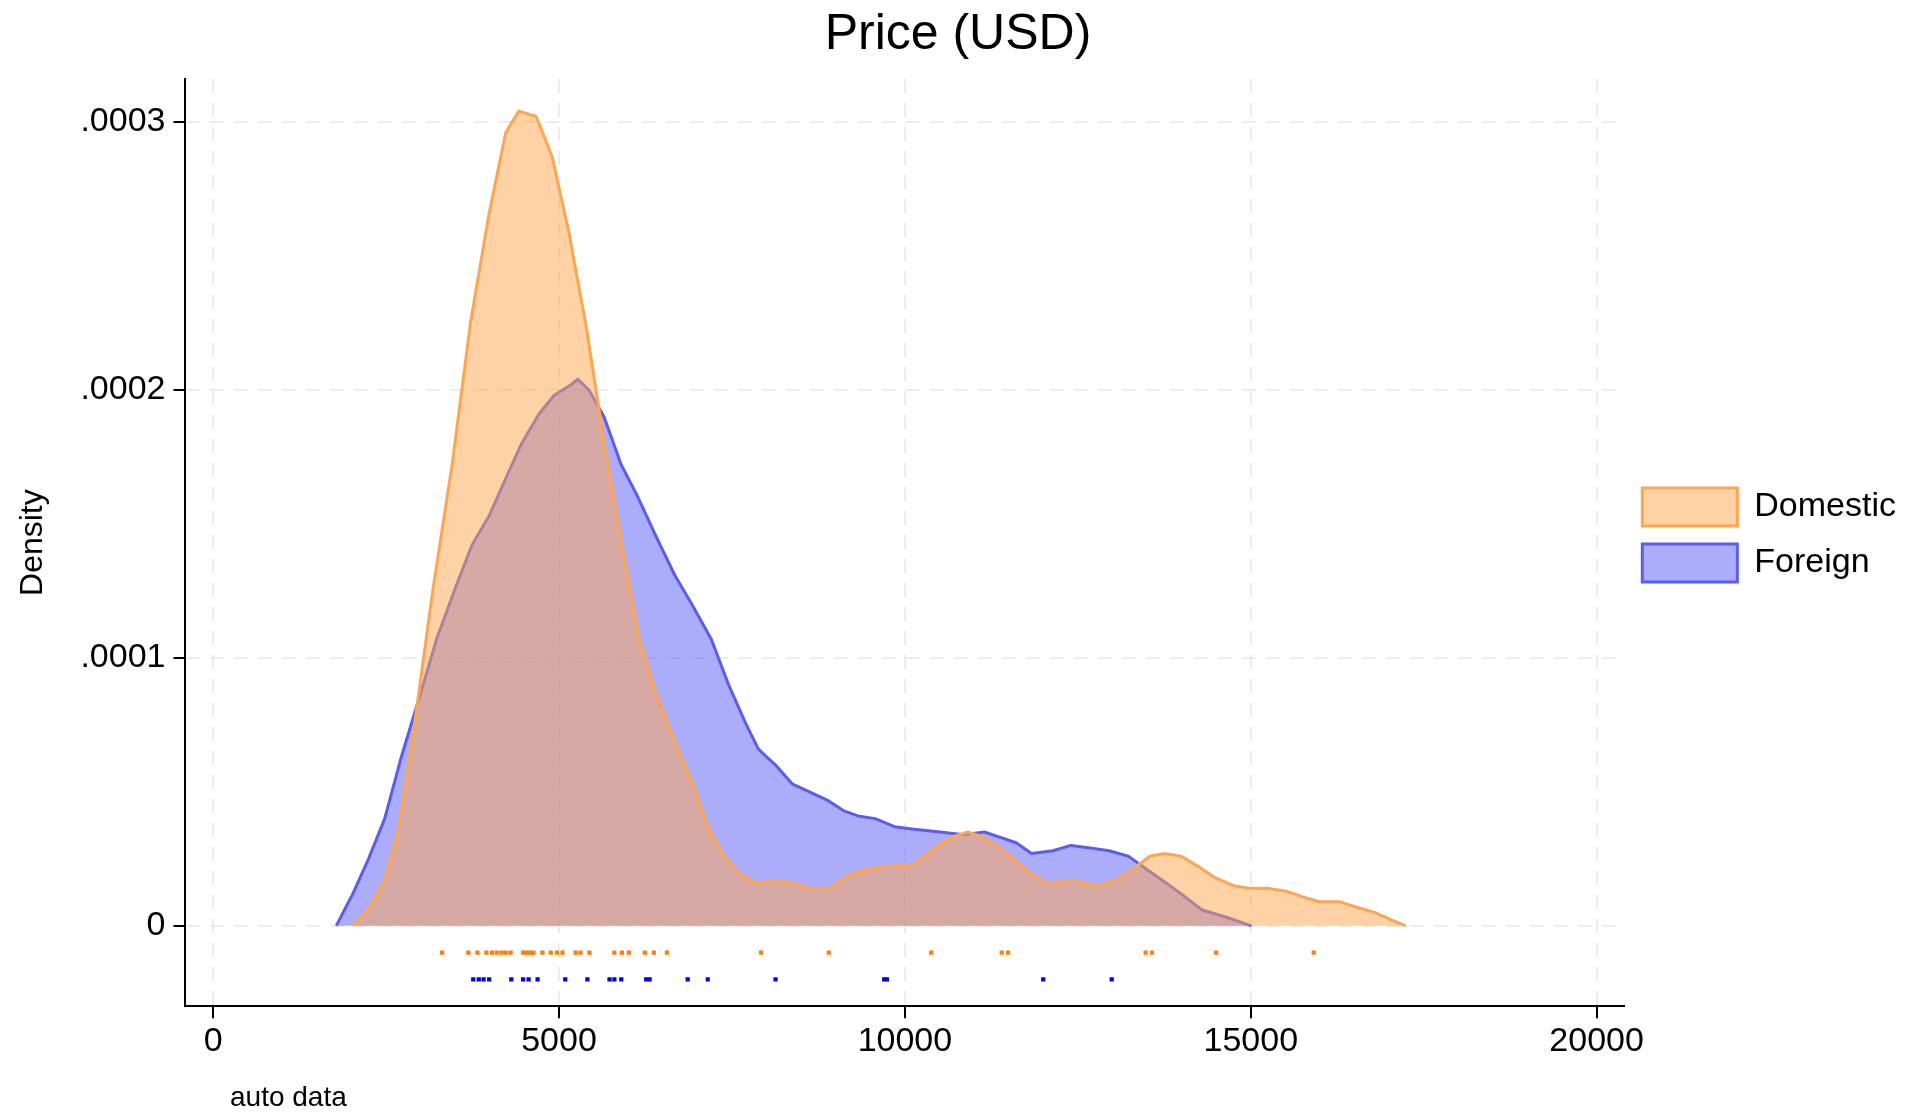 This screenshot has height=1120, width=1916. Describe the element at coordinates (1251, 1038) in the screenshot. I see `x-tick-label: 15000` at that location.